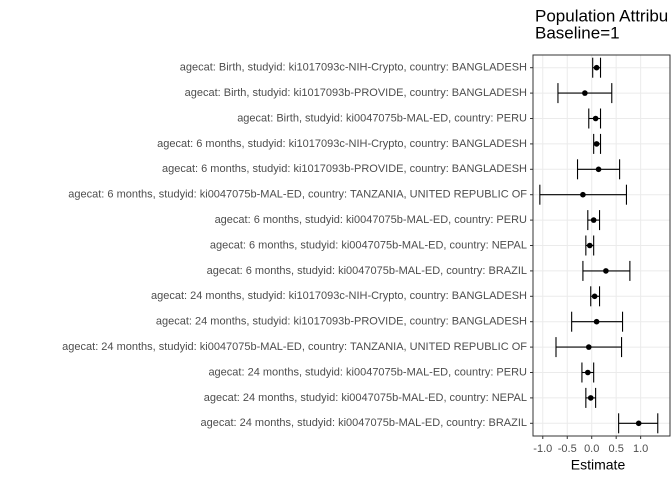  Describe the element at coordinates (577, 32) in the screenshot. I see `chart-title: Baseline=1` at that location.